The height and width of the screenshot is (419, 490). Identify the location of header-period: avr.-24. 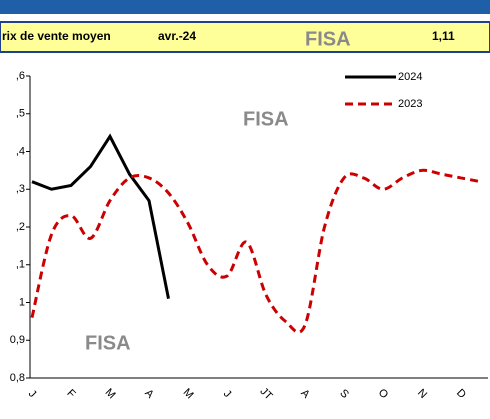
(177, 36).